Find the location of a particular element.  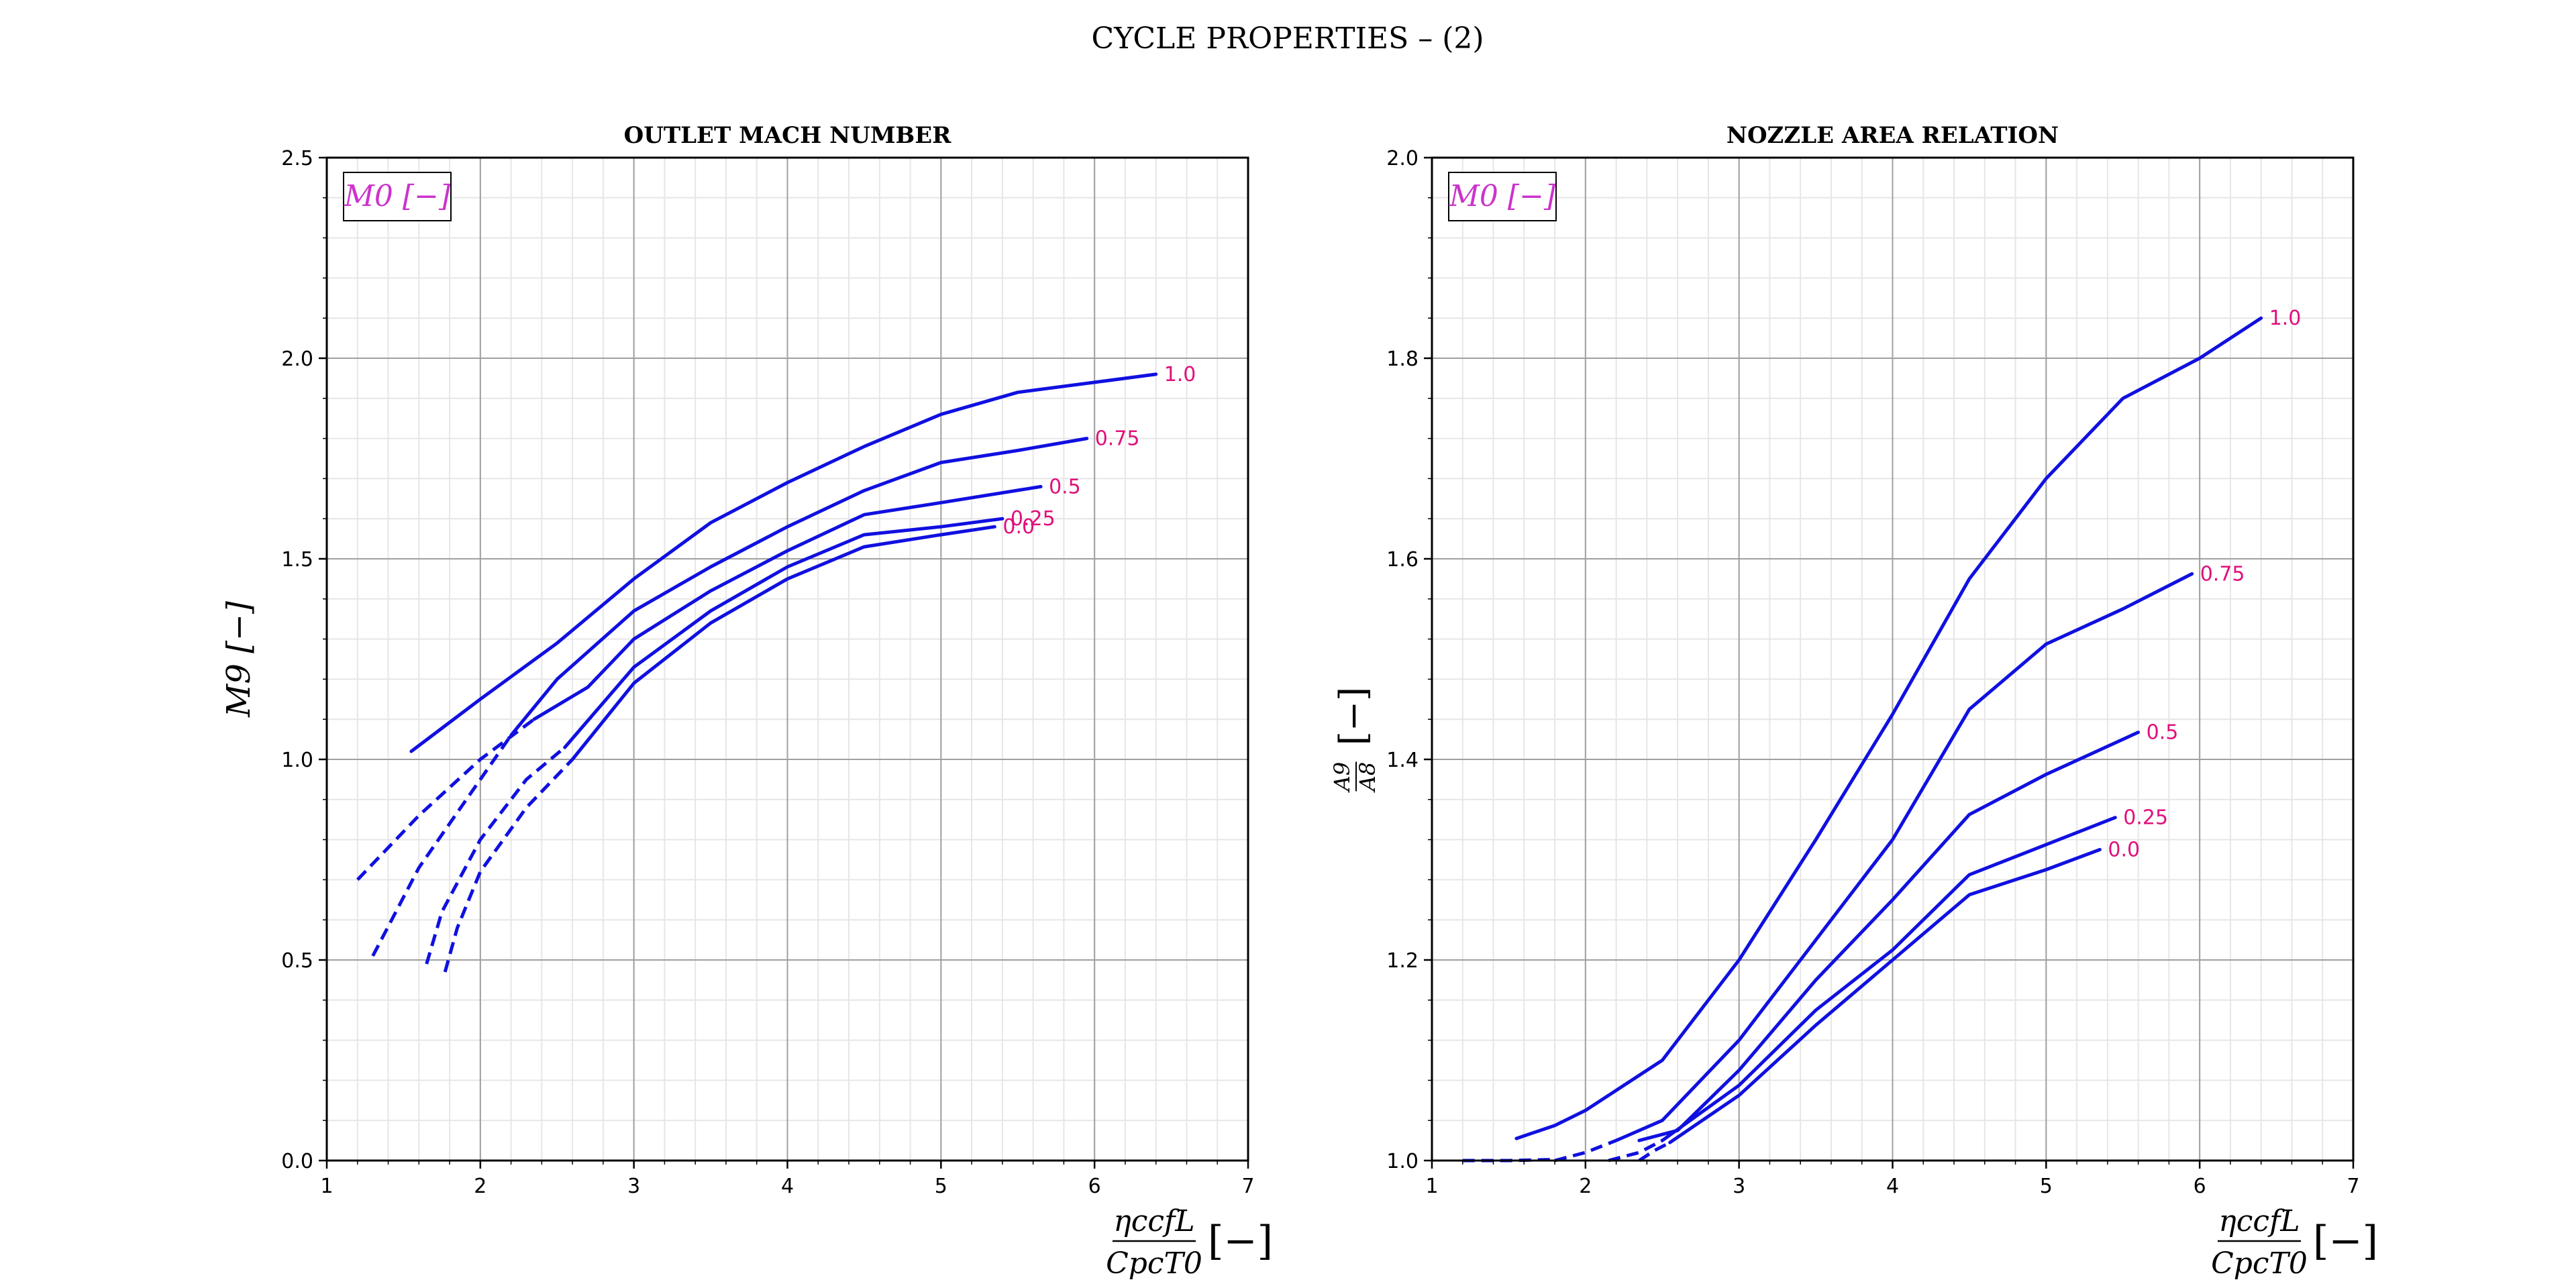

y-tick-label: 1.5 is located at coordinates (297, 560).